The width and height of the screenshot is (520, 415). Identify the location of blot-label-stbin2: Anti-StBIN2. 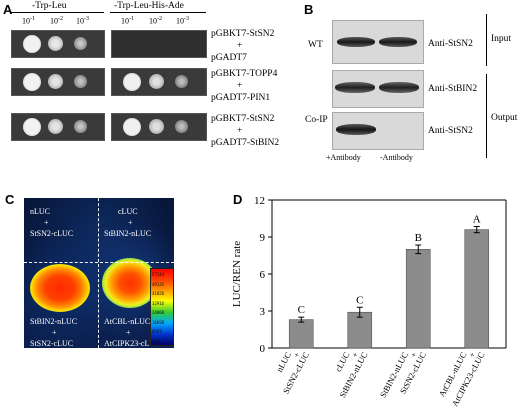
(453, 89).